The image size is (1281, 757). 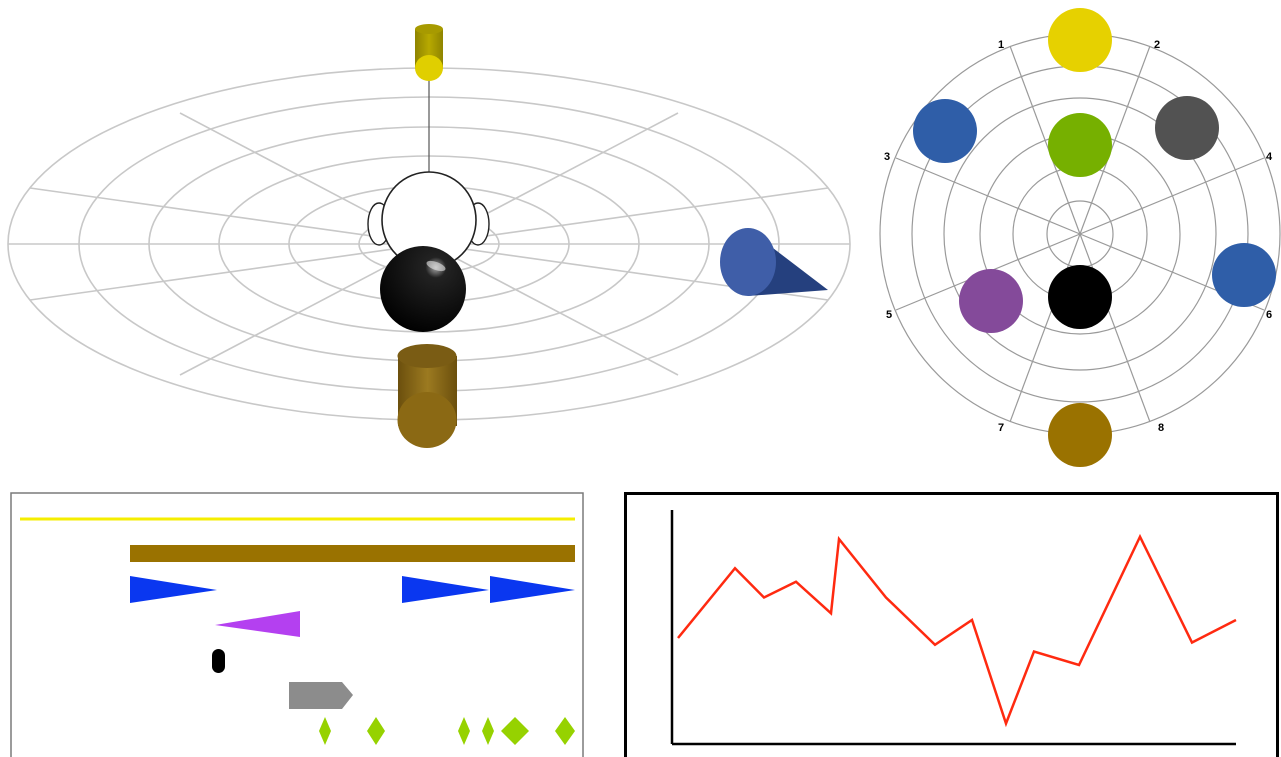 What do you see at coordinates (429, 52) in the screenshot?
I see `source-top-cylinder` at bounding box center [429, 52].